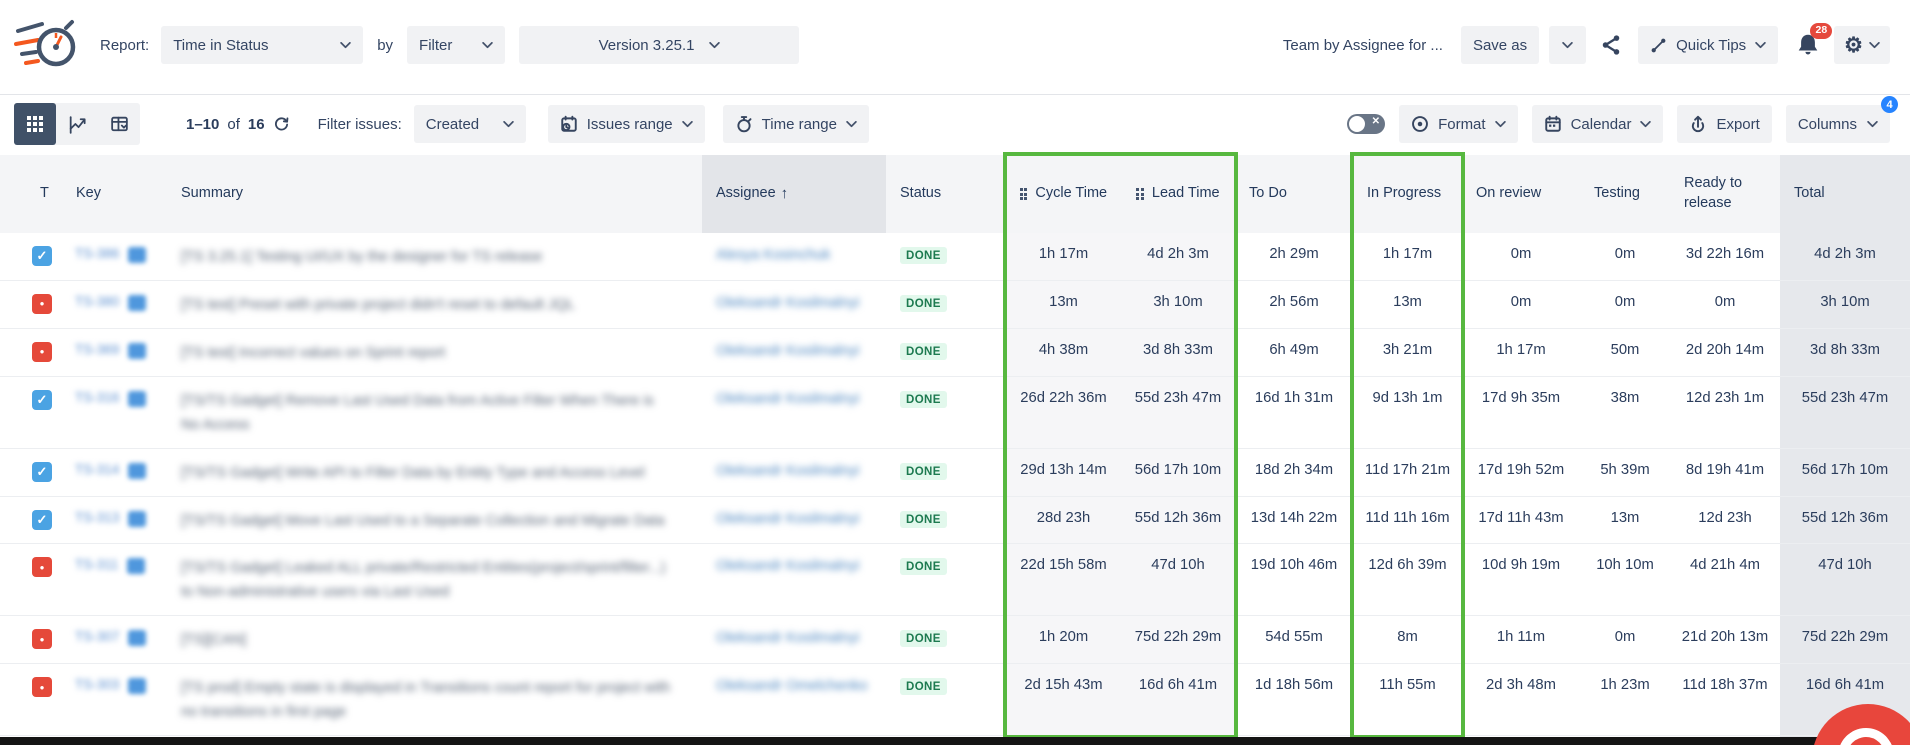  I want to click on notifications-button, so click(1808, 45).